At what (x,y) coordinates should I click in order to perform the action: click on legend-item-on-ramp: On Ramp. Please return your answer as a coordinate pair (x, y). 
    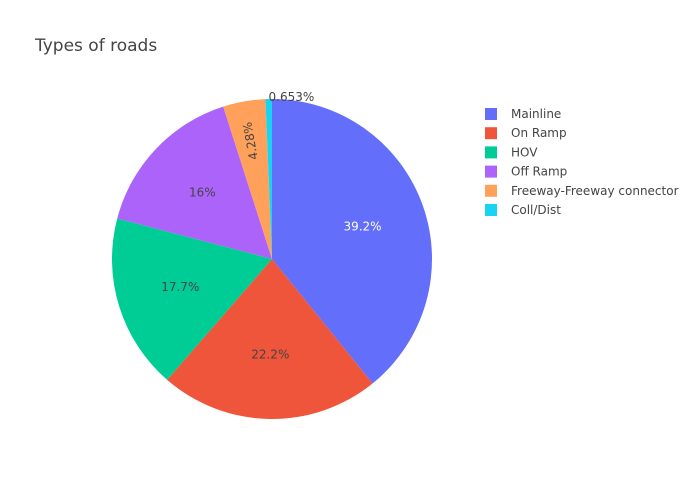
    Looking at the image, I should click on (526, 133).